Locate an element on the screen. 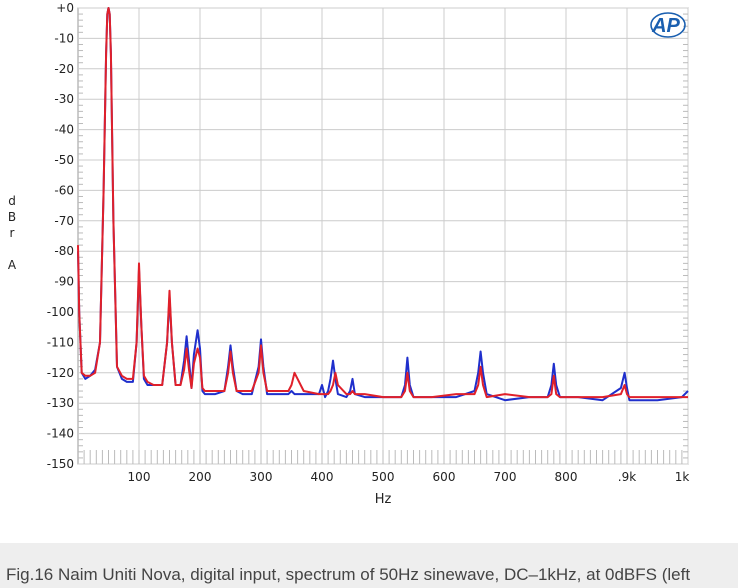  y-tick-label: -110 is located at coordinates (60, 342).